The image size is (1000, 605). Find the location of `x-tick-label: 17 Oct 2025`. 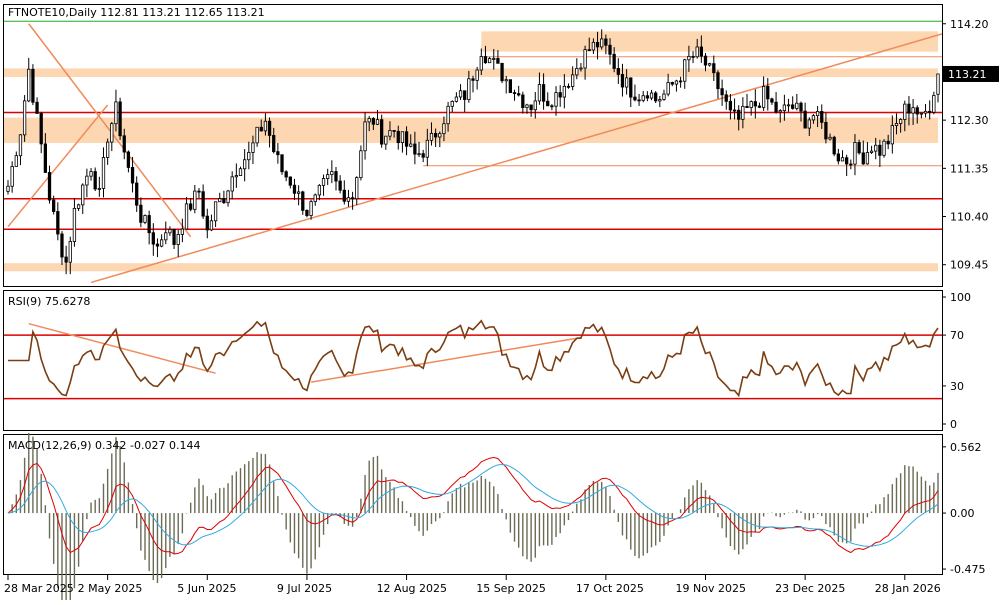

x-tick-label: 17 Oct 2025 is located at coordinates (610, 588).